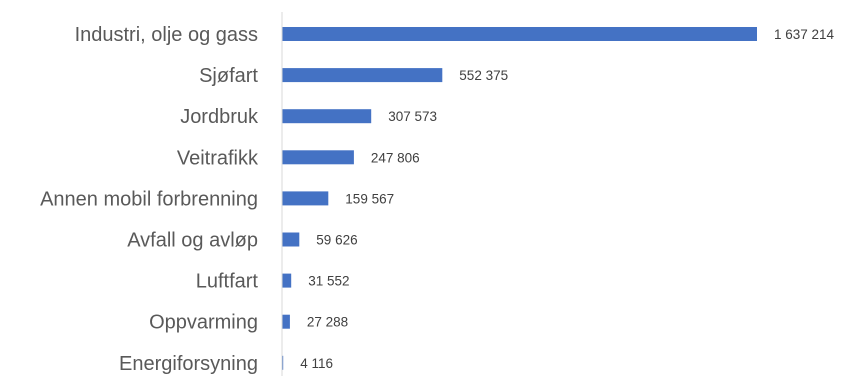 Image resolution: width=848 pixels, height=376 pixels. I want to click on category-label-7: Oppvarming, so click(203, 323).